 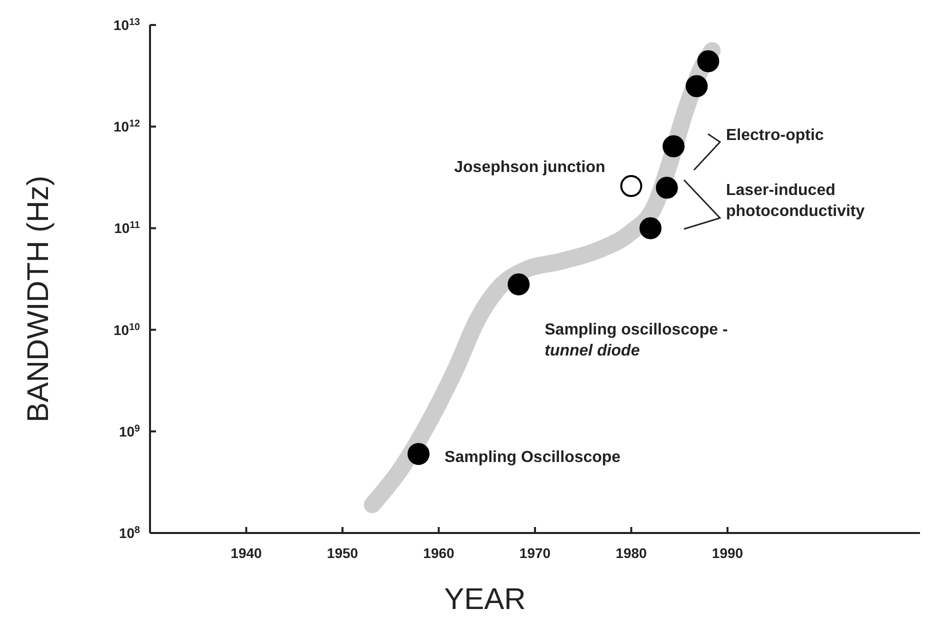 I want to click on y-tick-label: 10$^{11}$, so click(x=127, y=228).